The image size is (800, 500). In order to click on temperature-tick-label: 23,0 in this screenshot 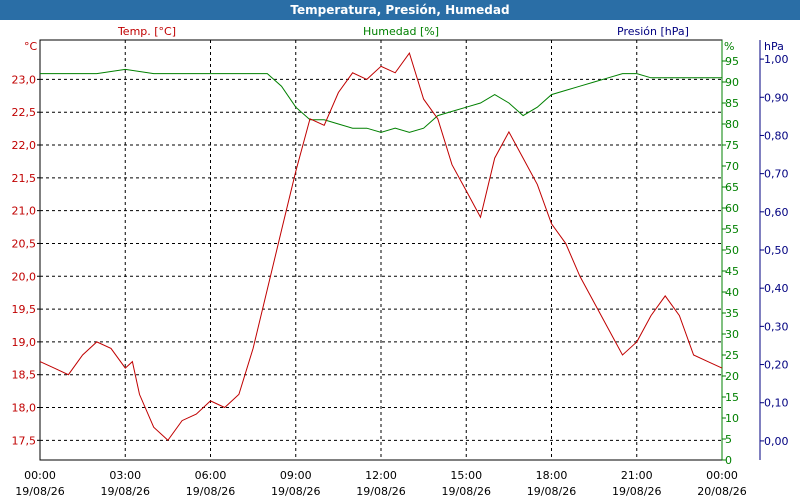, I will do `click(24, 79)`.